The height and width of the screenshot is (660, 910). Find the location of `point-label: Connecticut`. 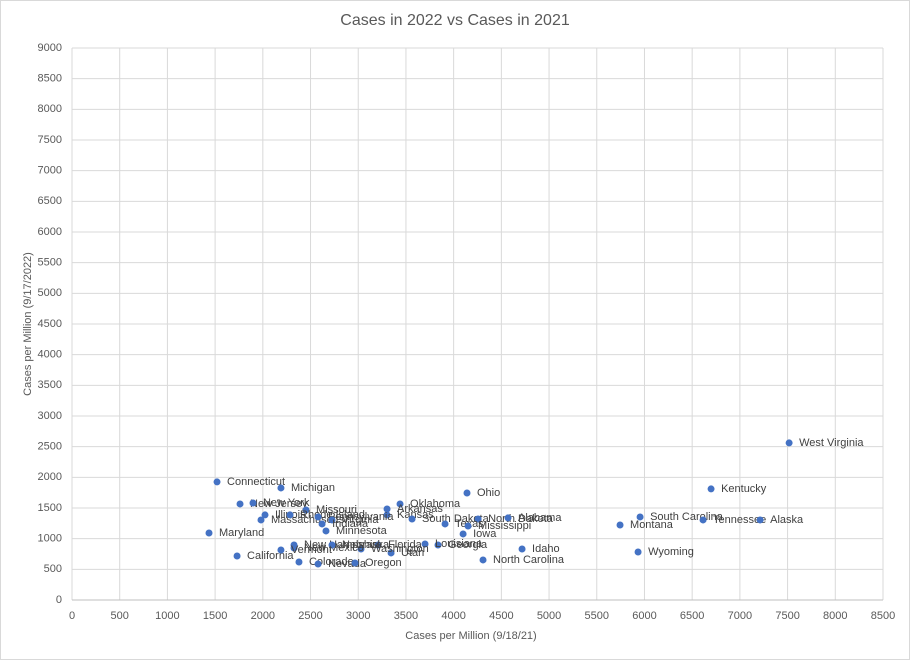

point-label: Connecticut is located at coordinates (256, 482).